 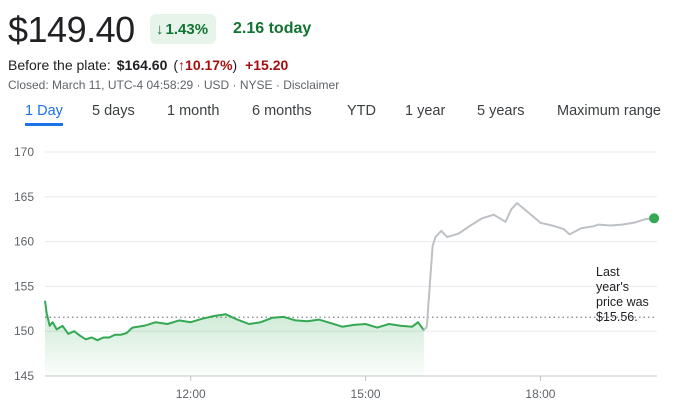 What do you see at coordinates (234, 321) in the screenshot?
I see `regular-session-line` at bounding box center [234, 321].